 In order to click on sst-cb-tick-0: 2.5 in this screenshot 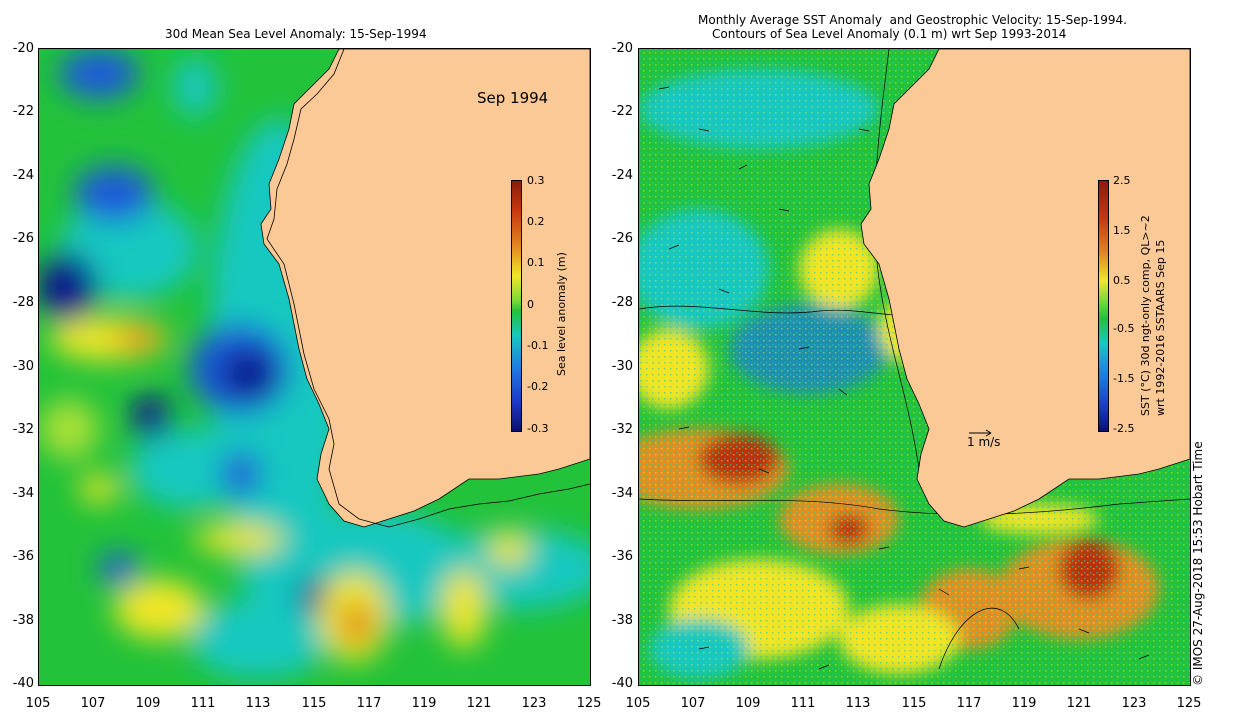, I will do `click(1122, 180)`.